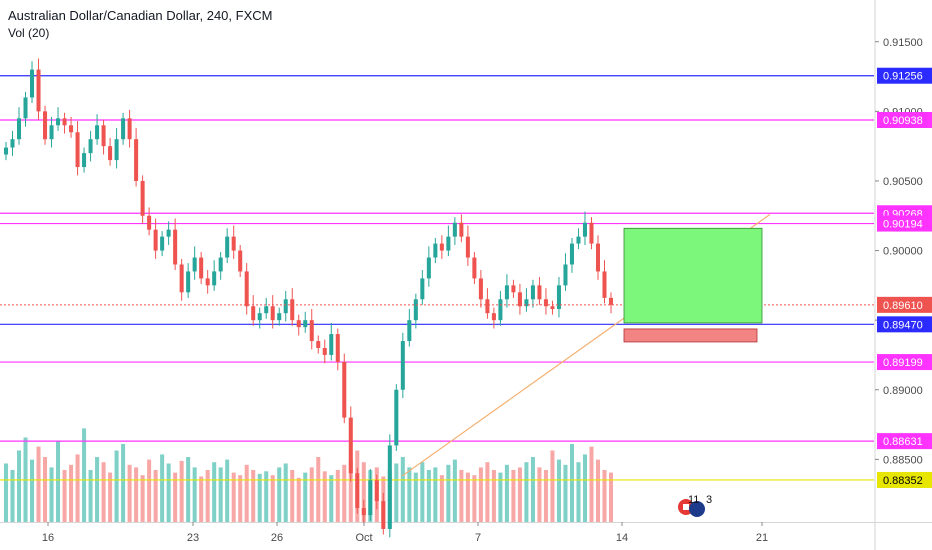 The image size is (932, 550). What do you see at coordinates (903, 225) in the screenshot?
I see `level-price-badge-text: 0.90194` at bounding box center [903, 225].